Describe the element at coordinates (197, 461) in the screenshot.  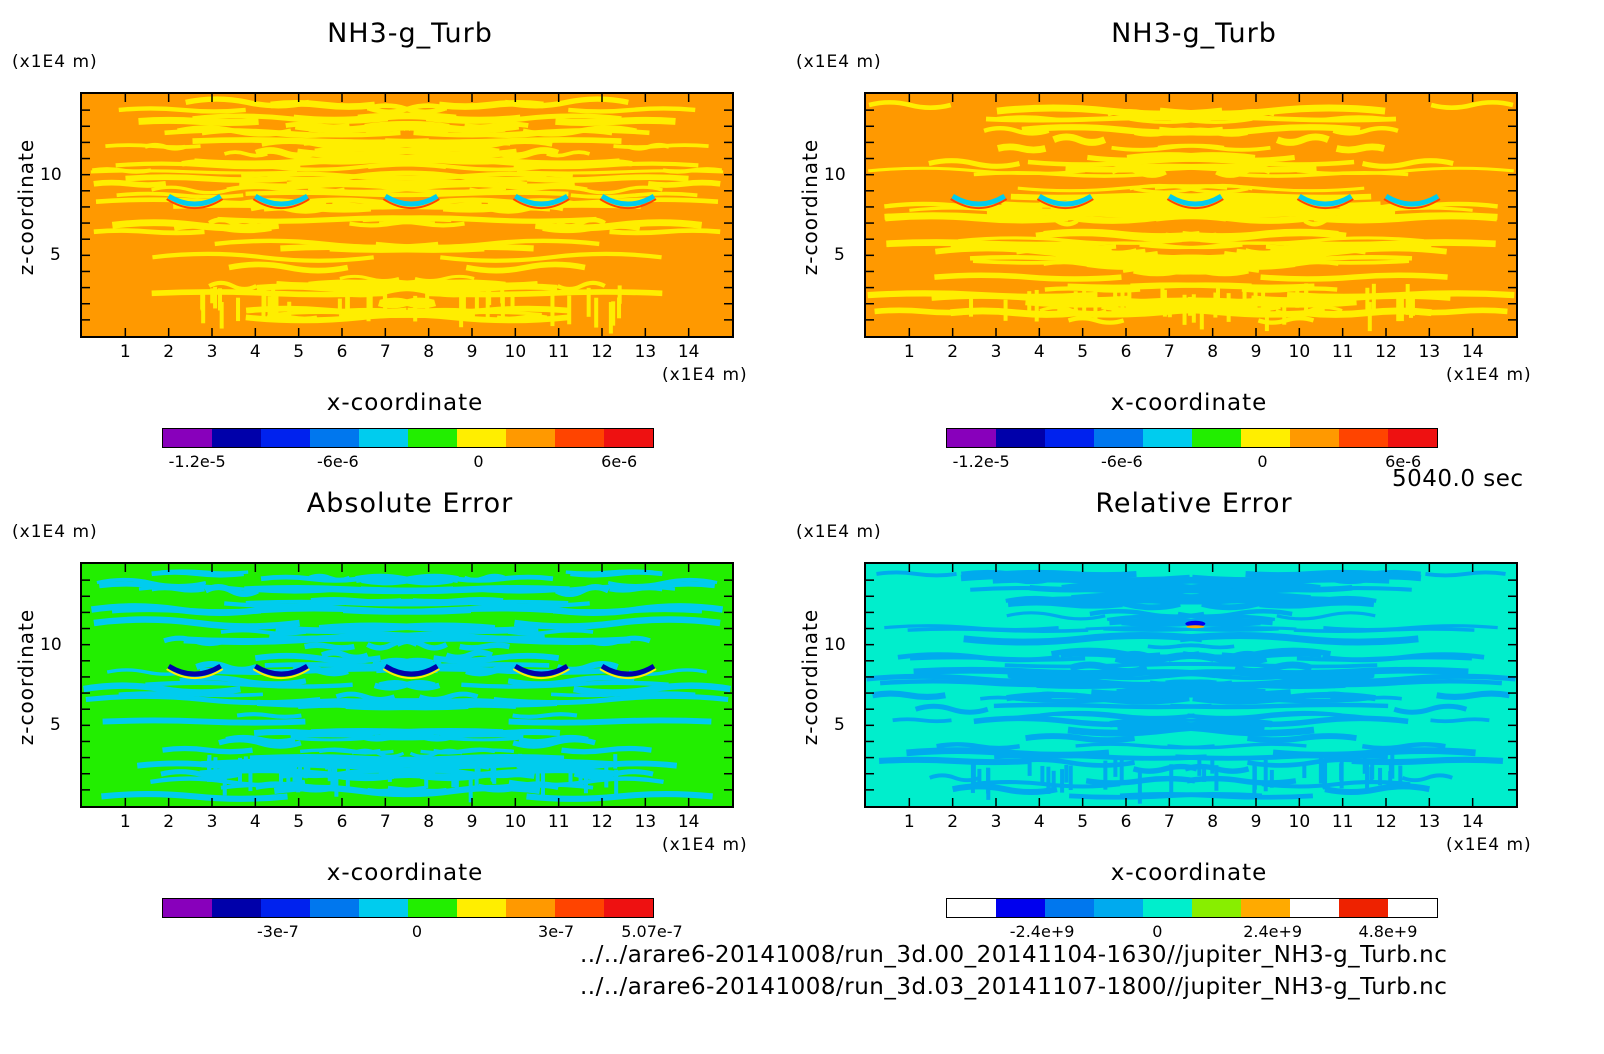
I see `colorbar-label: -1.2e-5` at that location.